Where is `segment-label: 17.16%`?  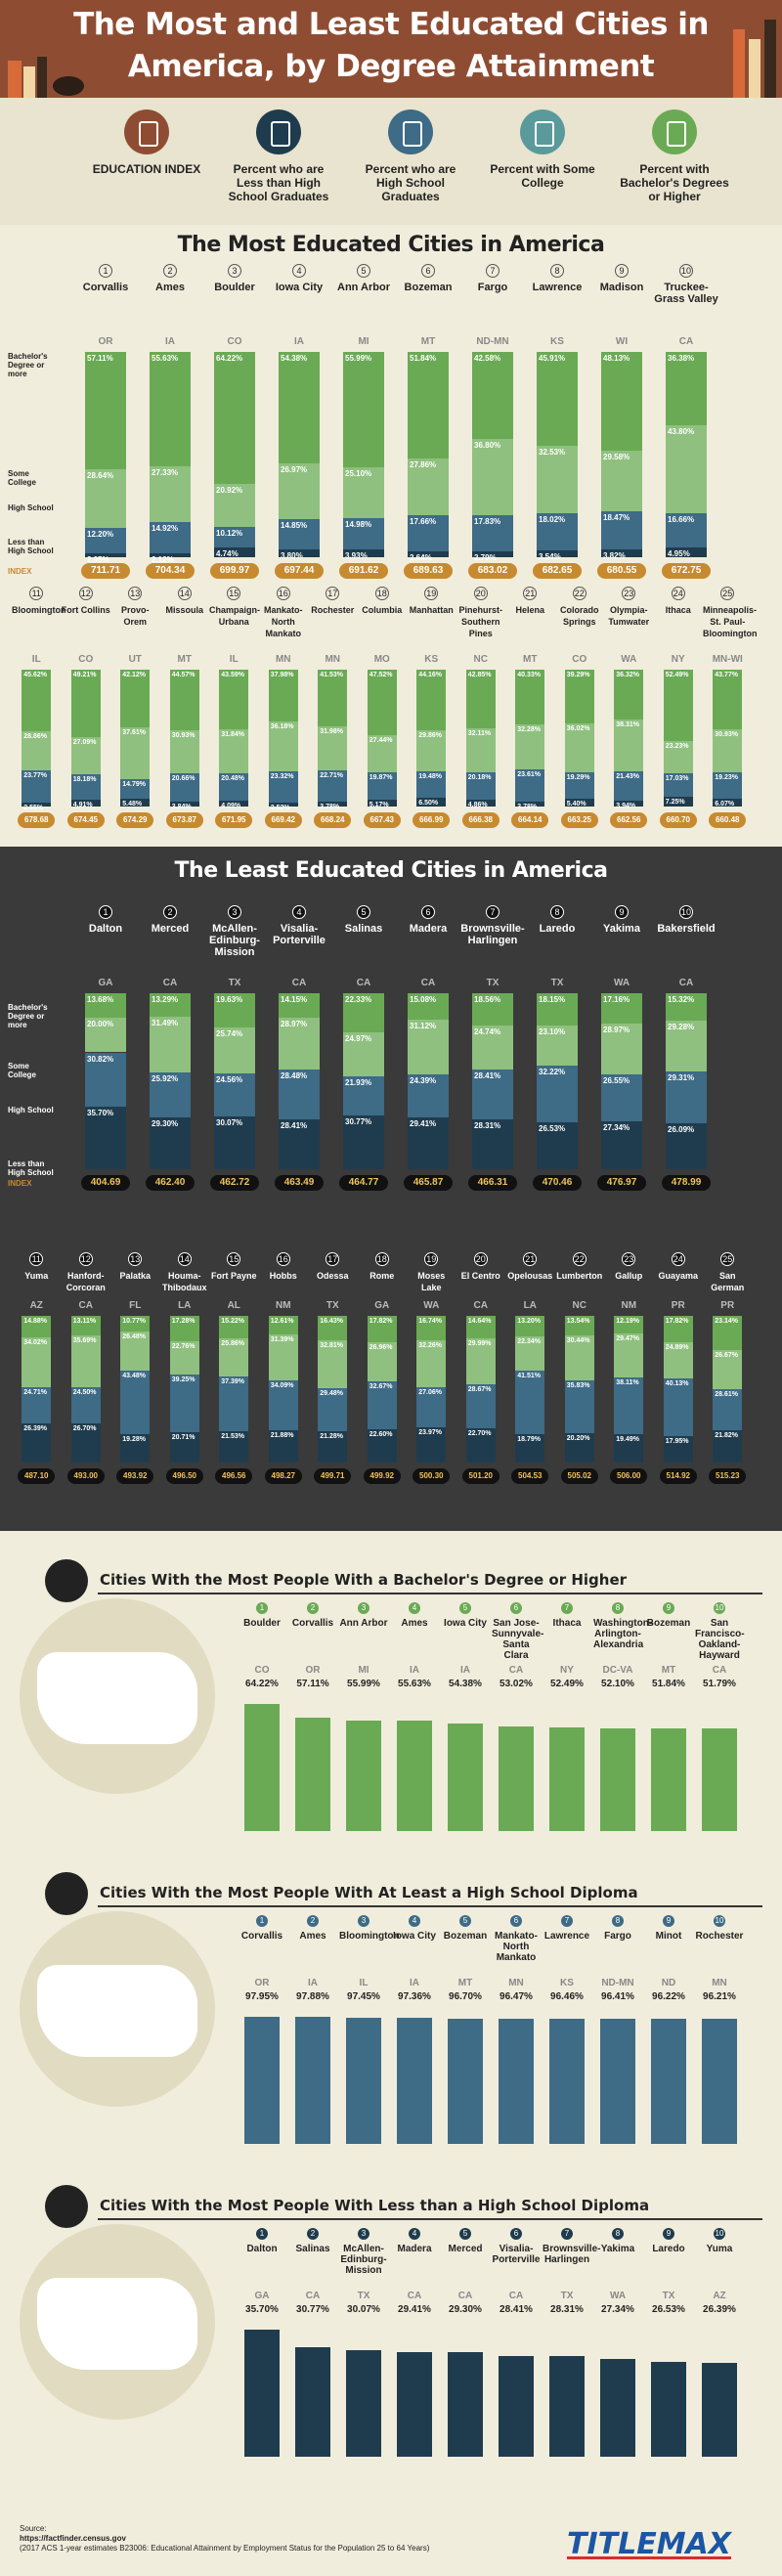 segment-label: 17.16% is located at coordinates (616, 999).